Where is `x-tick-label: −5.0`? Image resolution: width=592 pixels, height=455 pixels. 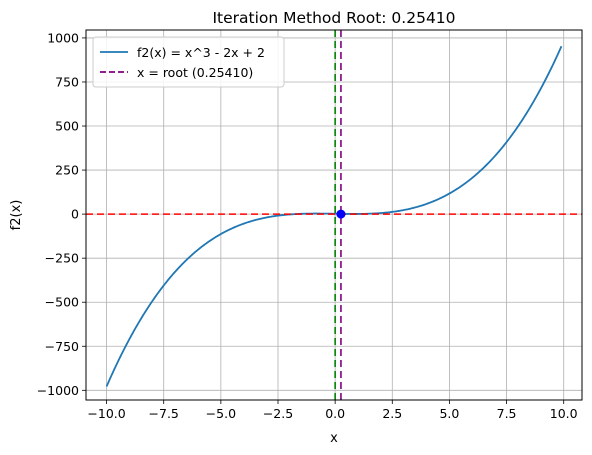
x-tick-label: −5.0 is located at coordinates (221, 413).